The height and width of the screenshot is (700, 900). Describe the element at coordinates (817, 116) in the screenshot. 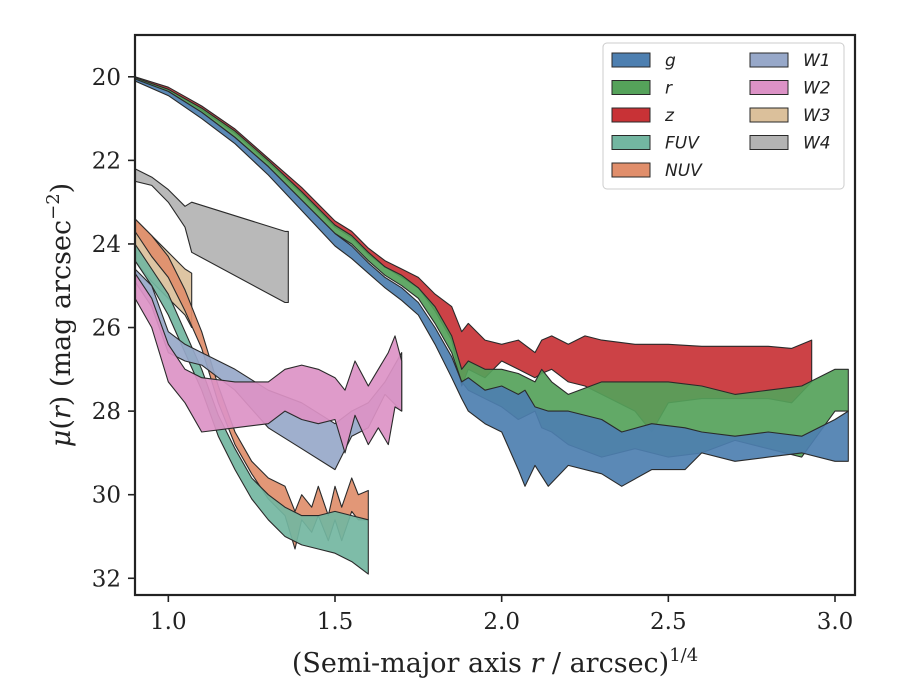

I see `legend-label: W3` at that location.